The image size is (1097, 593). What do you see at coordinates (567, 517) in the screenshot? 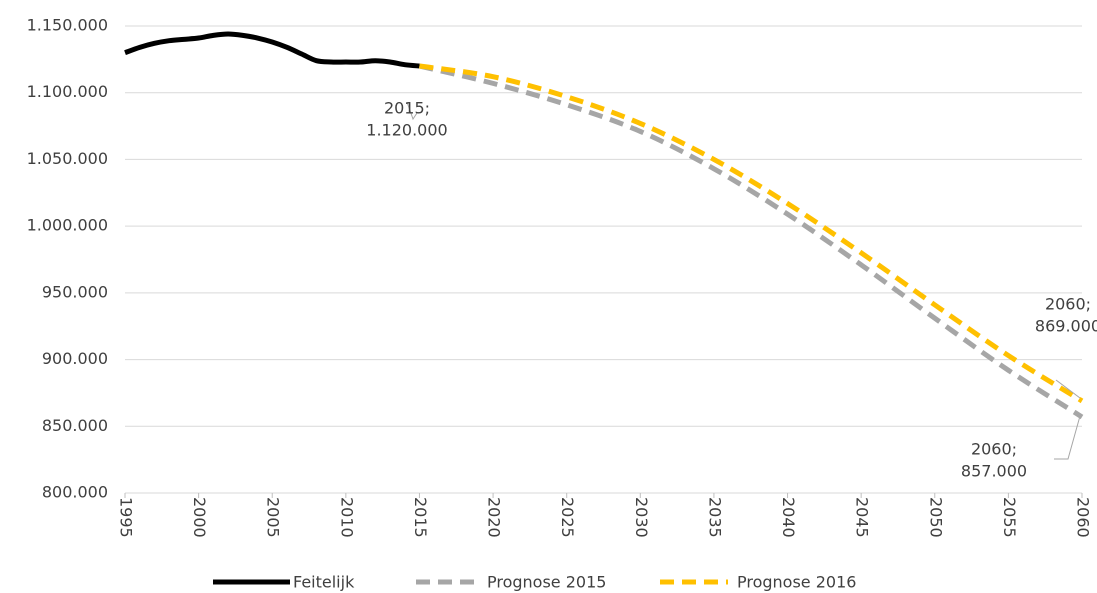
I see `x-tick-label: 2025` at bounding box center [567, 517].